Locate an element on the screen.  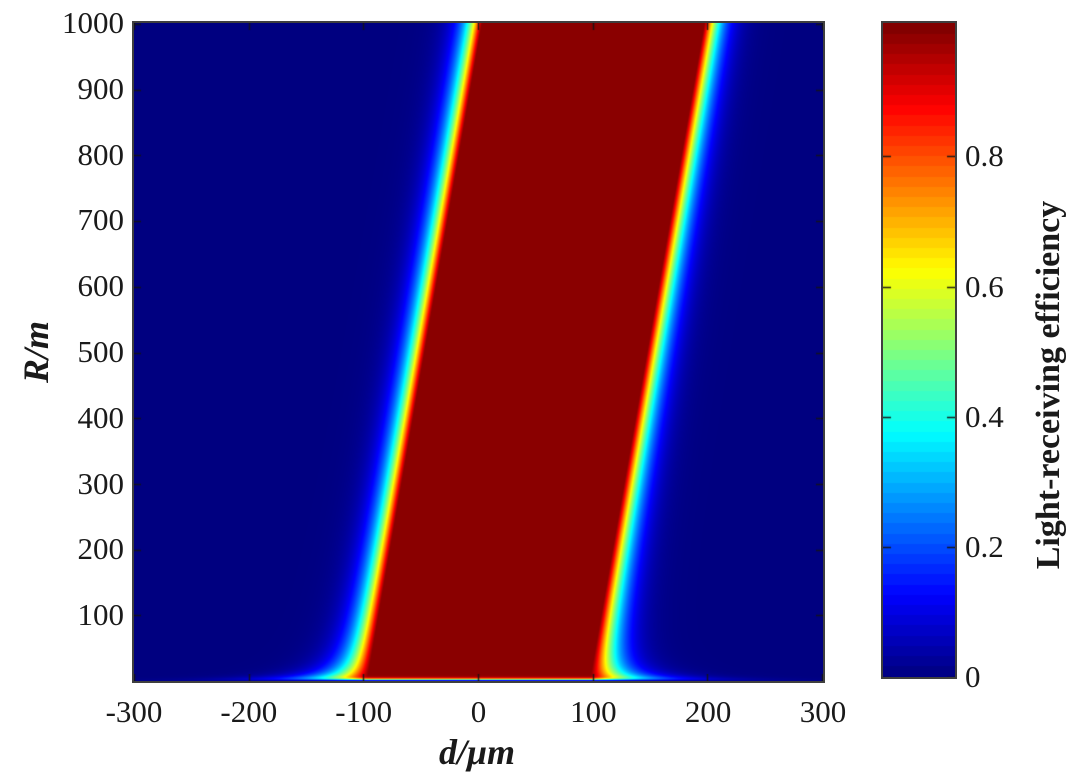
x-tick-label: 300 is located at coordinates (823, 711).